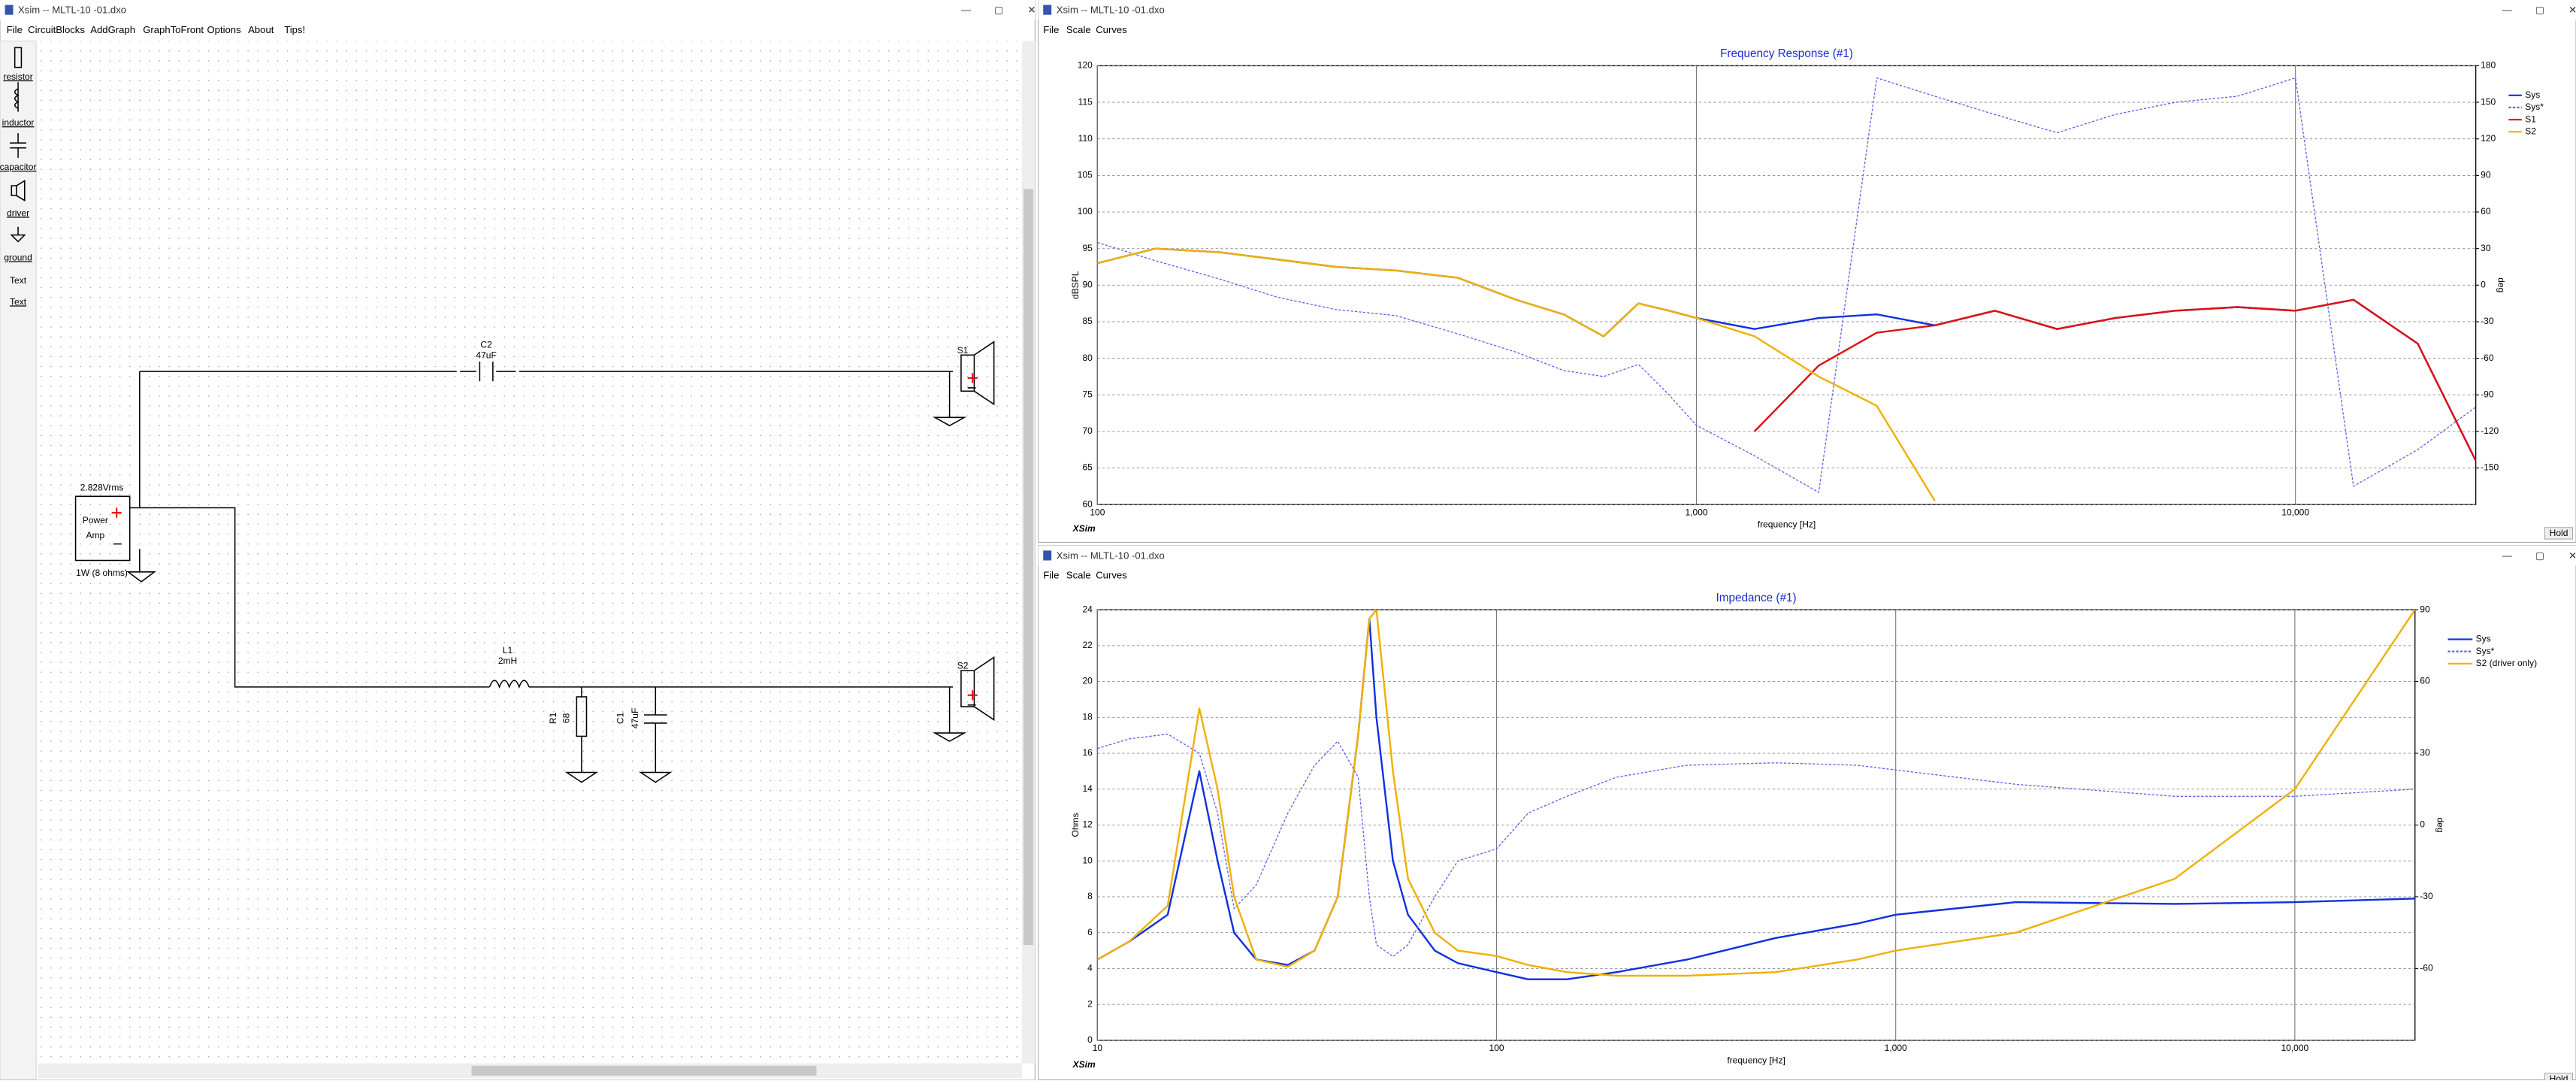 The width and height of the screenshot is (2576, 1084). I want to click on menu-item: Tips!, so click(295, 30).